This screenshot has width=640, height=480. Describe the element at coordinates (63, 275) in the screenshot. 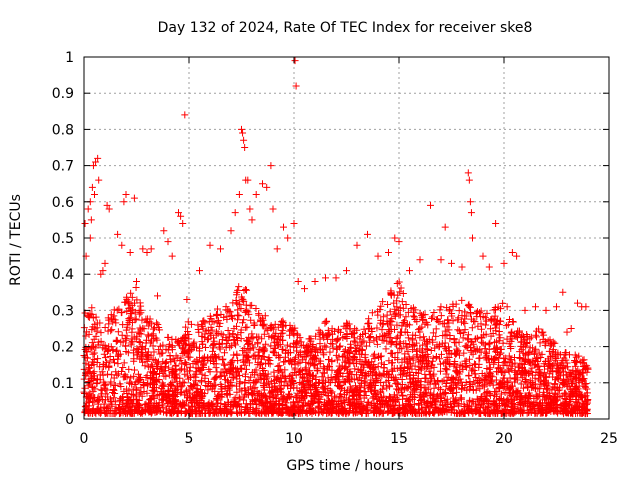

I see `y-tick-label: 0.4` at that location.